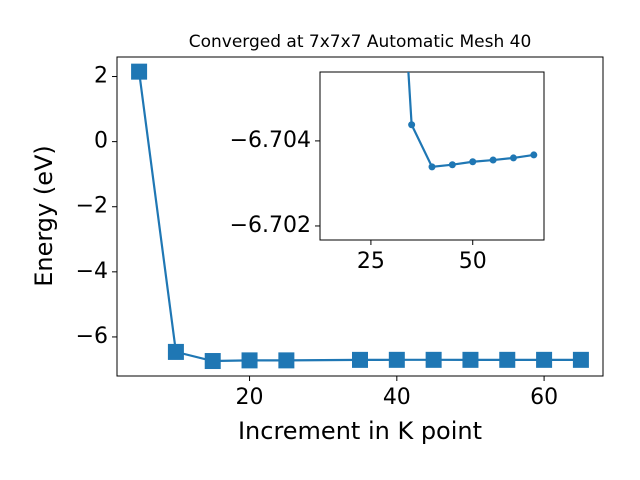 The height and width of the screenshot is (480, 640). I want to click on y-tick-label: −6.704, so click(270, 140).